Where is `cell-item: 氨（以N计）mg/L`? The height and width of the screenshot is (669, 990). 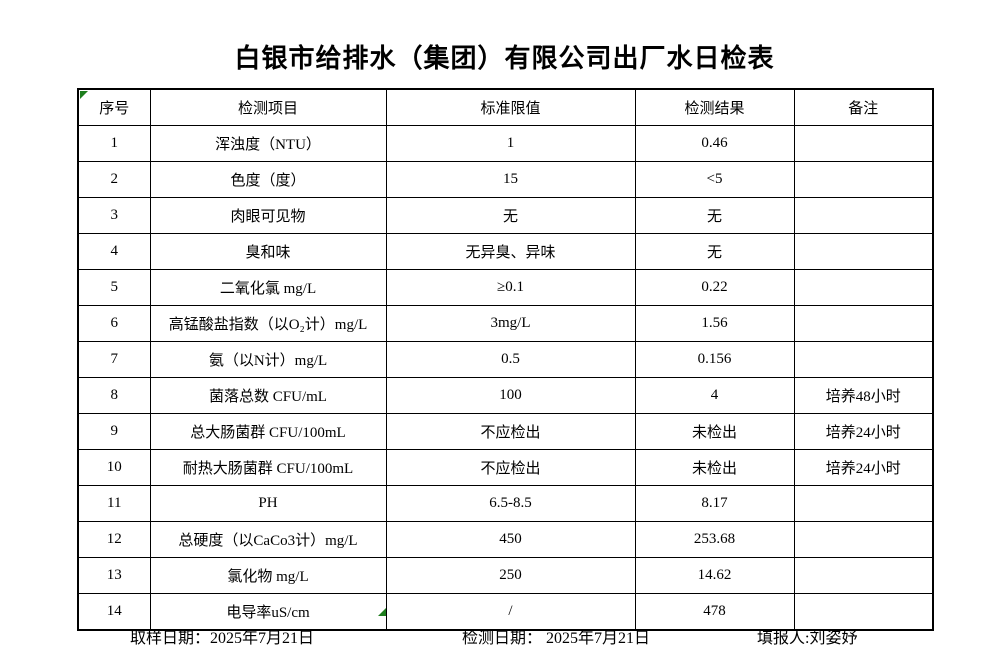 cell-item: 氨（以N计）mg/L is located at coordinates (268, 359).